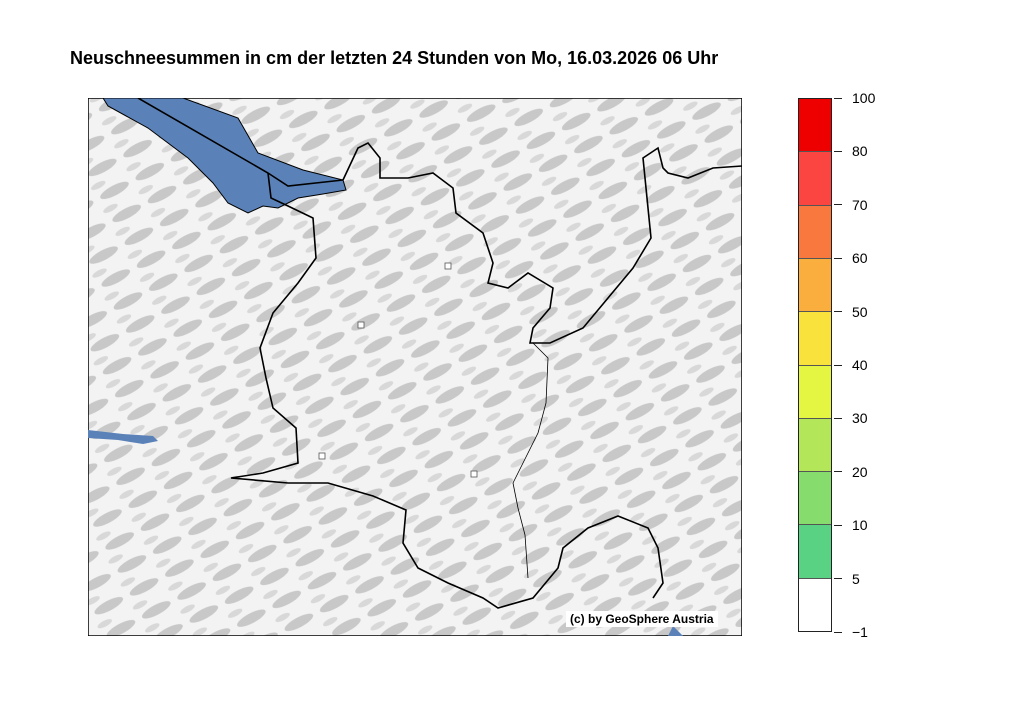  I want to click on legend-tick-label: 50, so click(851, 312).